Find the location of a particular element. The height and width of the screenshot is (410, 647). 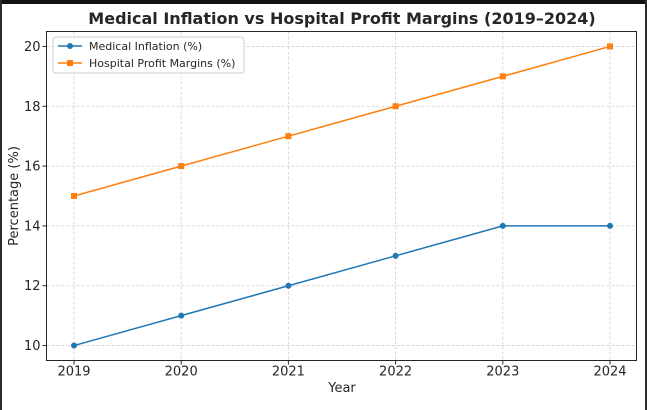

x-axis-label: Year is located at coordinates (341, 388).